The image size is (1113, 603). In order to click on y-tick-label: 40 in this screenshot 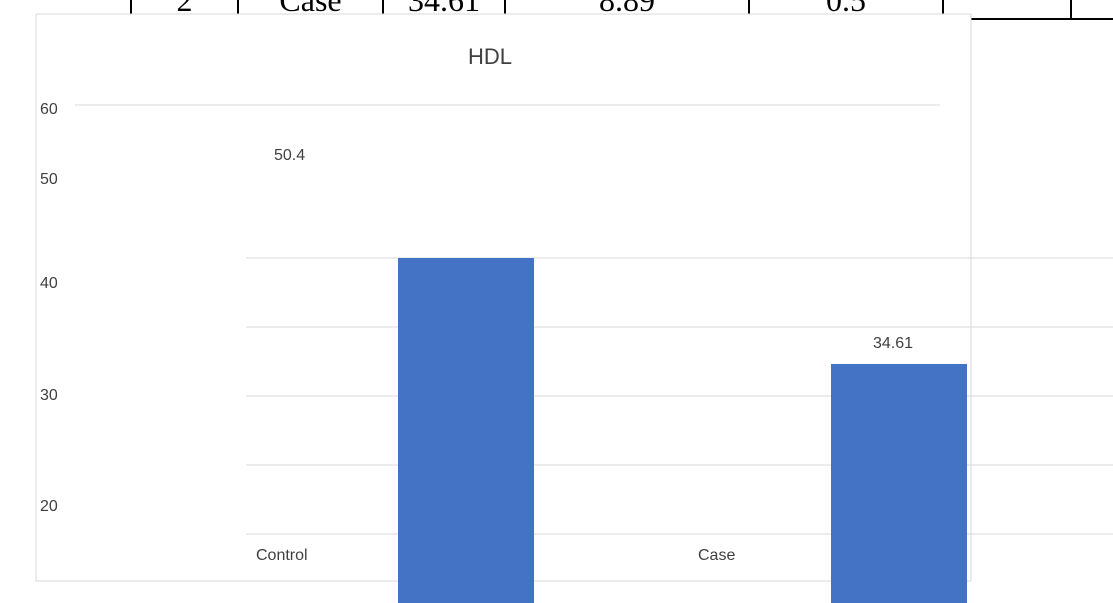, I will do `click(49, 283)`.